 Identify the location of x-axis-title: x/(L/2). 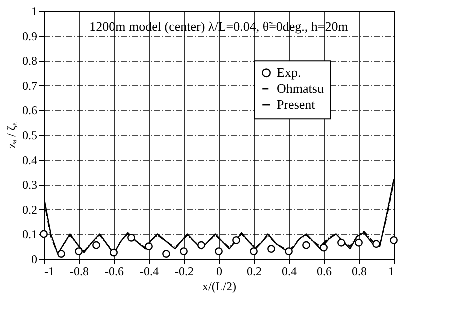
(219, 287).